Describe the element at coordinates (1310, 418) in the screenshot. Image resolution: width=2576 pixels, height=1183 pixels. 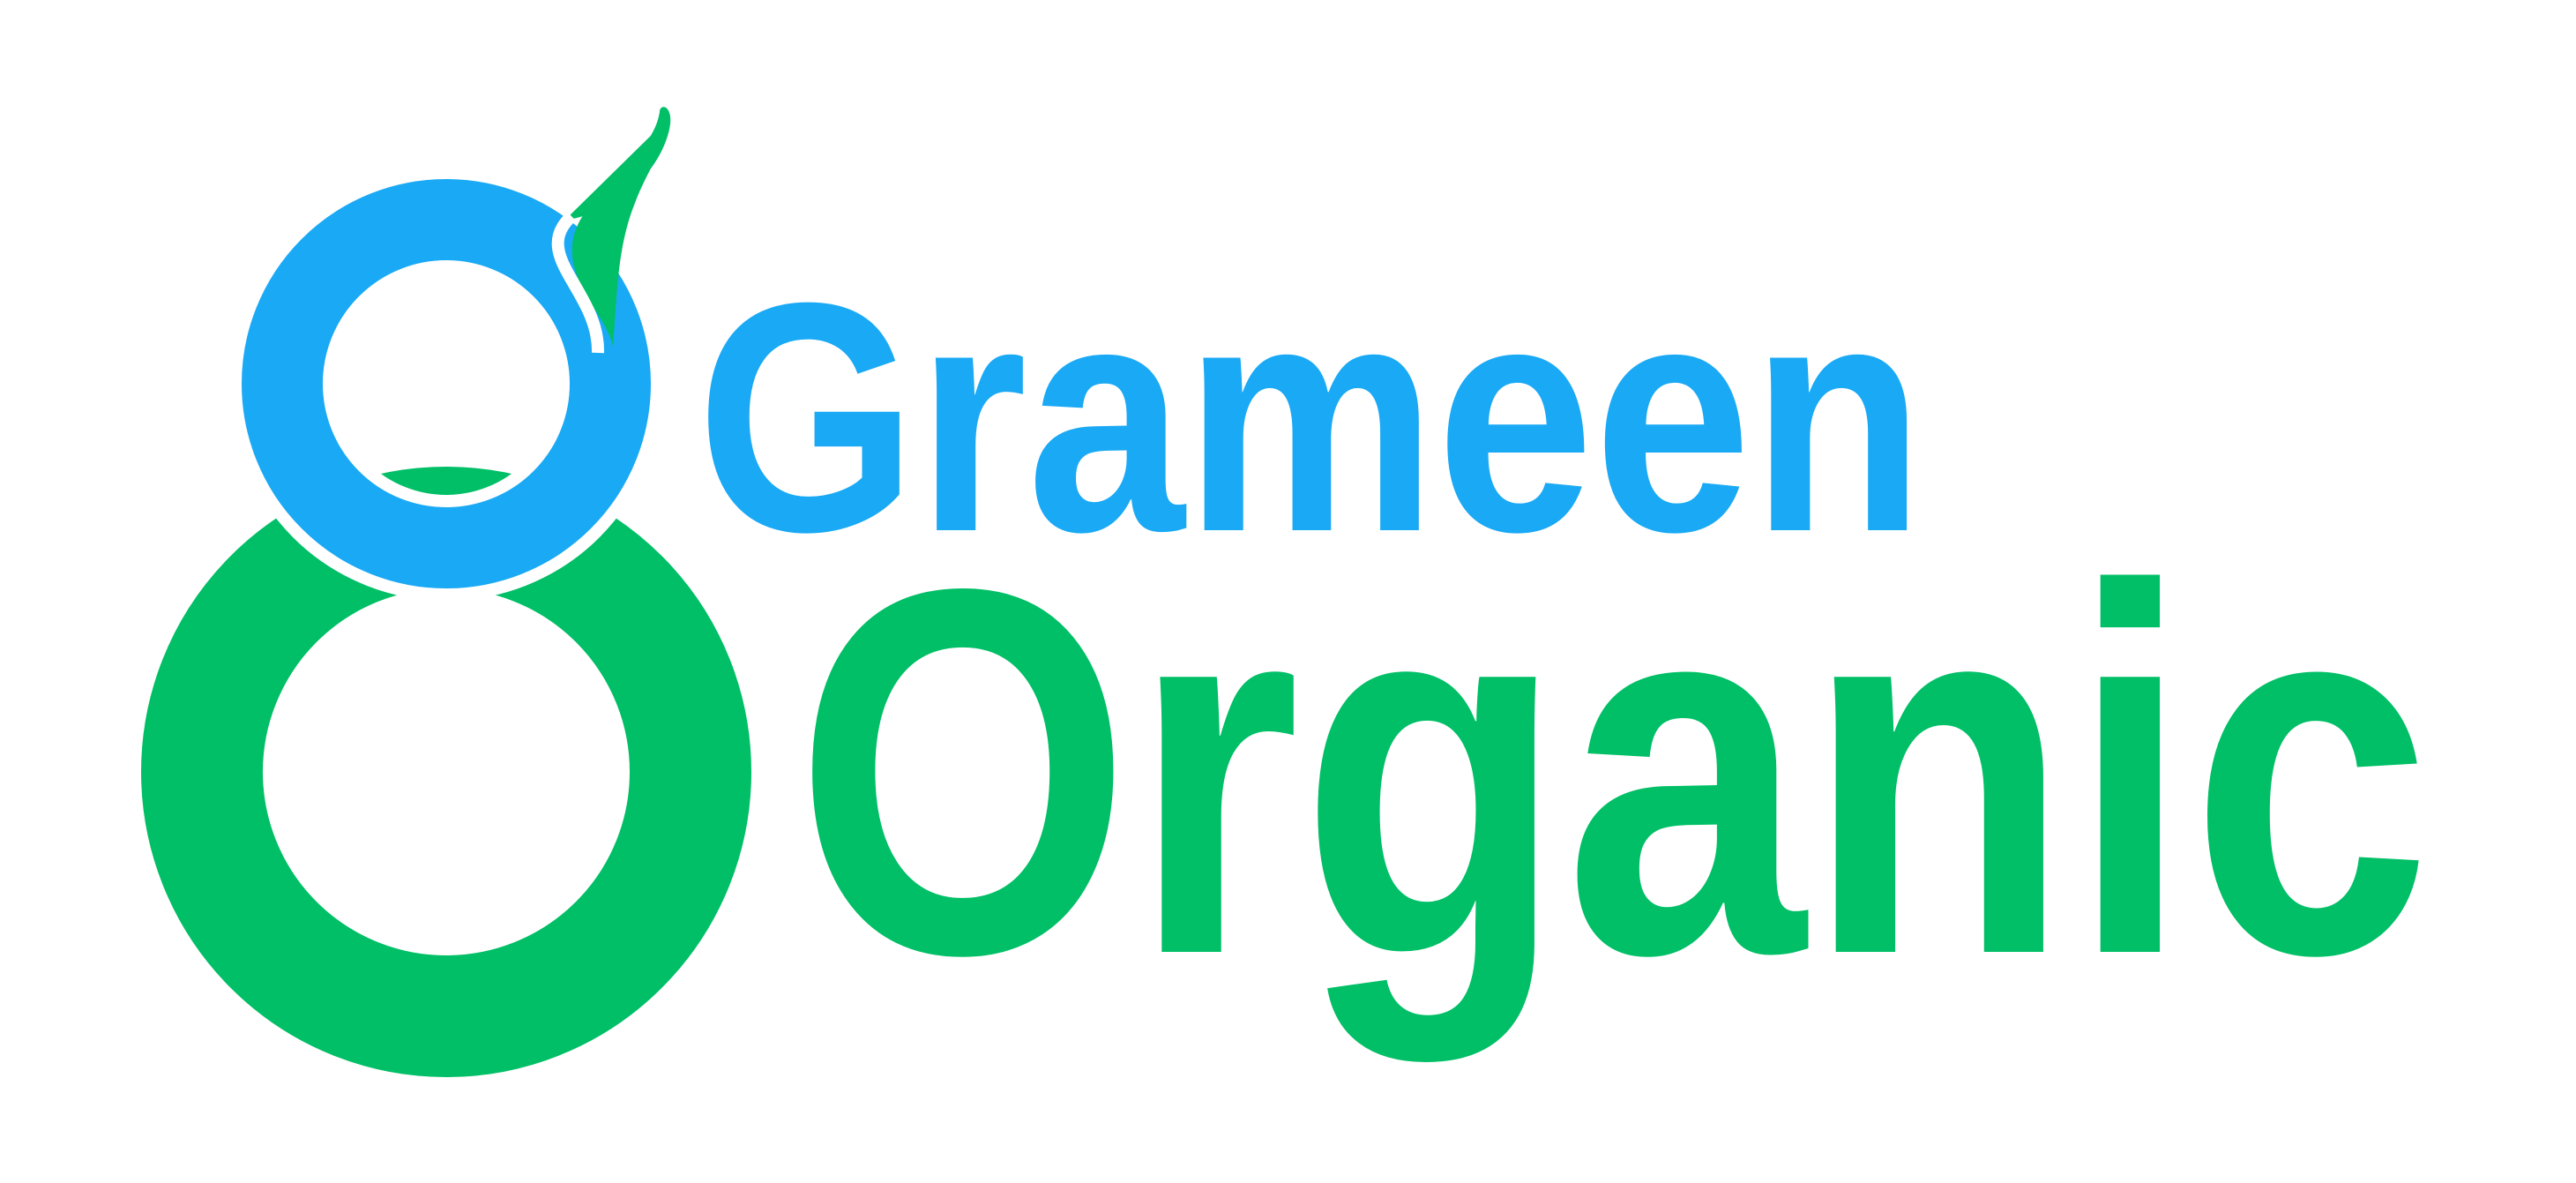
I see `brand-line-1: Grameen` at that location.